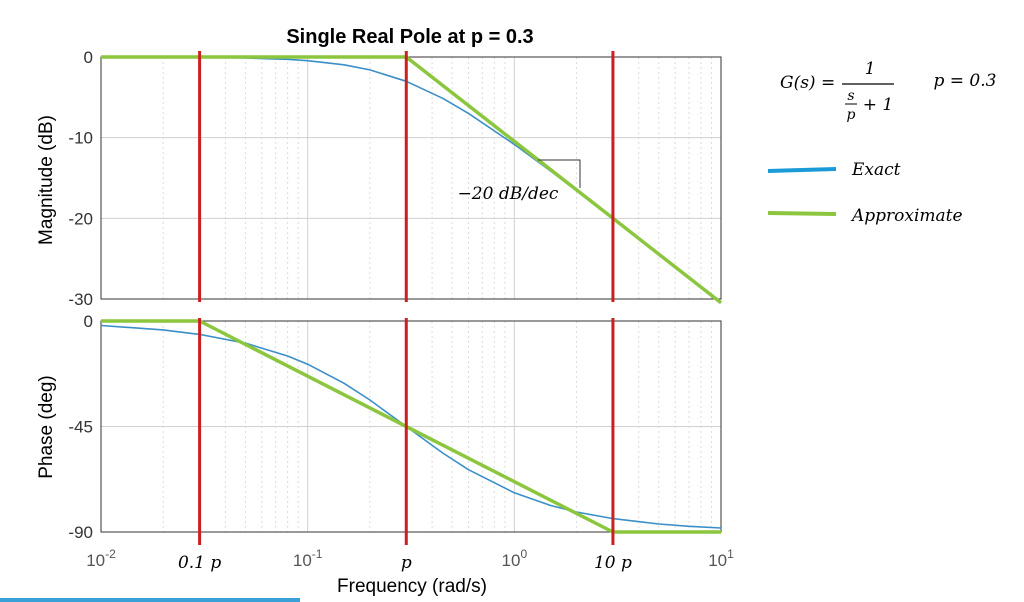  What do you see at coordinates (519, 181) in the screenshot?
I see `slope-annotation: −20 dB/dec` at bounding box center [519, 181].